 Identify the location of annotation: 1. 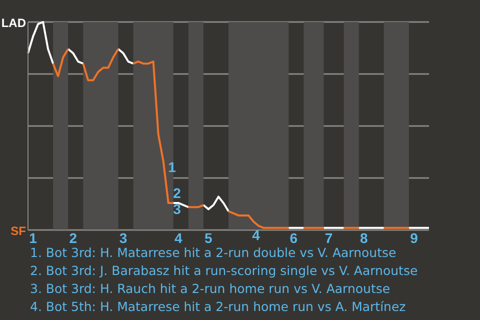
(172, 167).